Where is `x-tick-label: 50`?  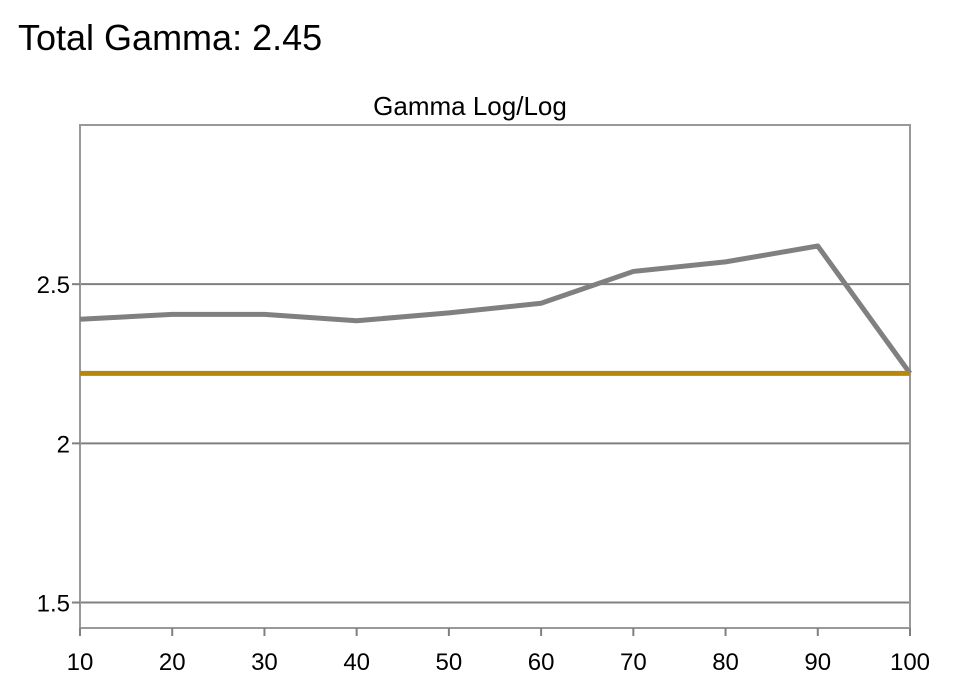
x-tick-label: 50 is located at coordinates (449, 662).